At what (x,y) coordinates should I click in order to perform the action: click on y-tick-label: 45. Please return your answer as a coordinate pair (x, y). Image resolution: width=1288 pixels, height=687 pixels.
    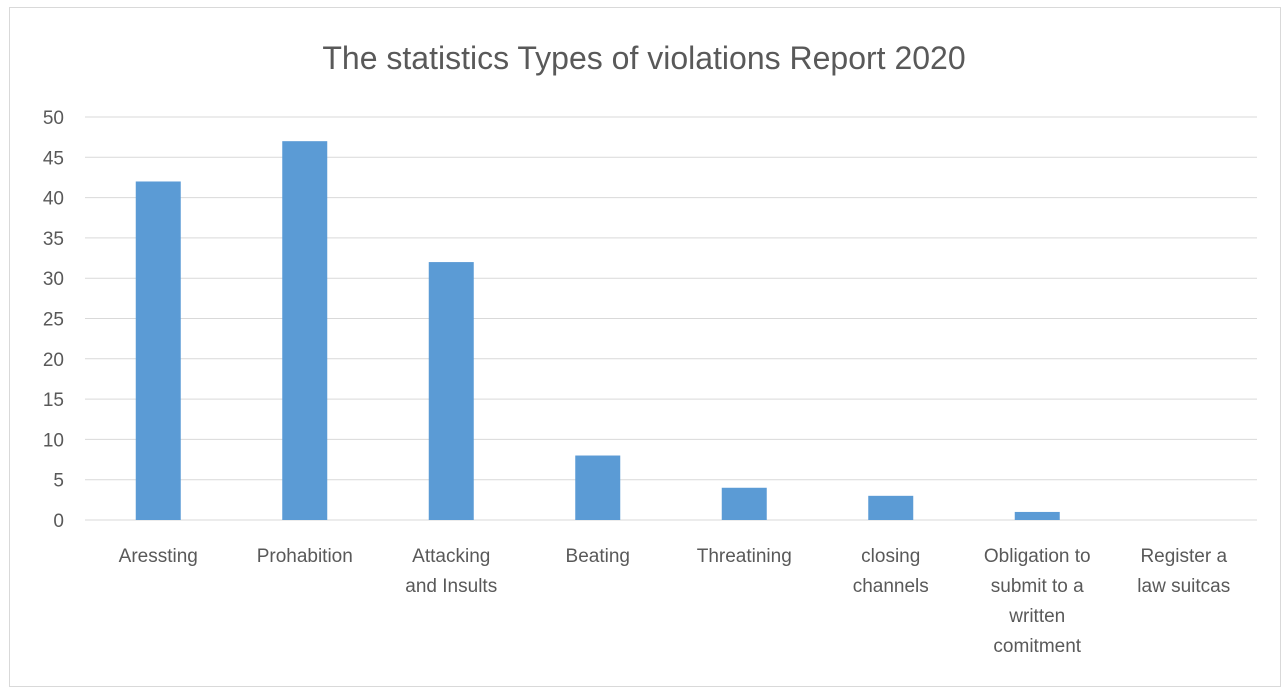
    Looking at the image, I should click on (53, 158).